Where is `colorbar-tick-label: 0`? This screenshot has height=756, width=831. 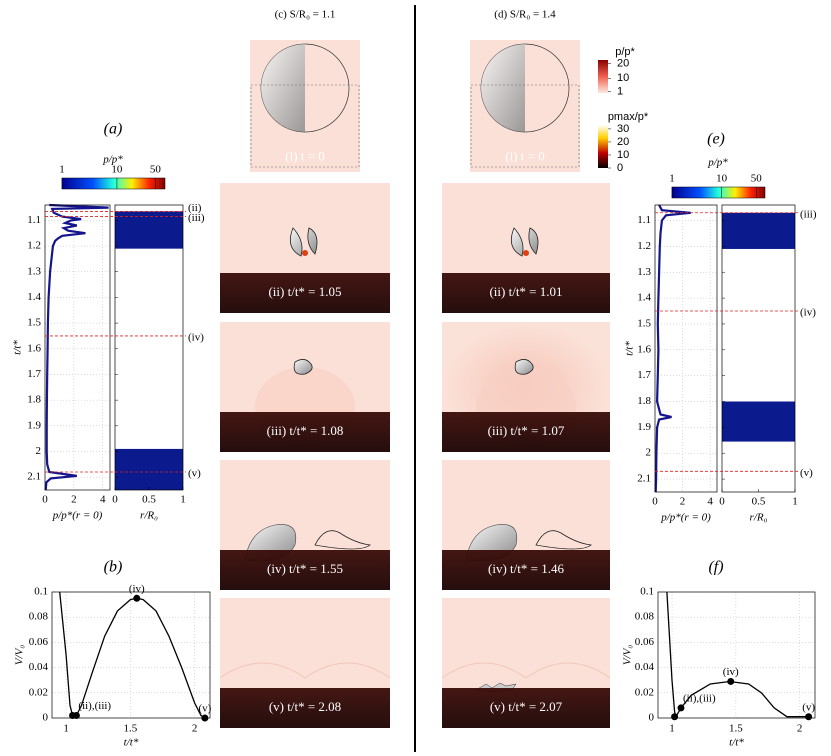
colorbar-tick-label: 0 is located at coordinates (620, 168).